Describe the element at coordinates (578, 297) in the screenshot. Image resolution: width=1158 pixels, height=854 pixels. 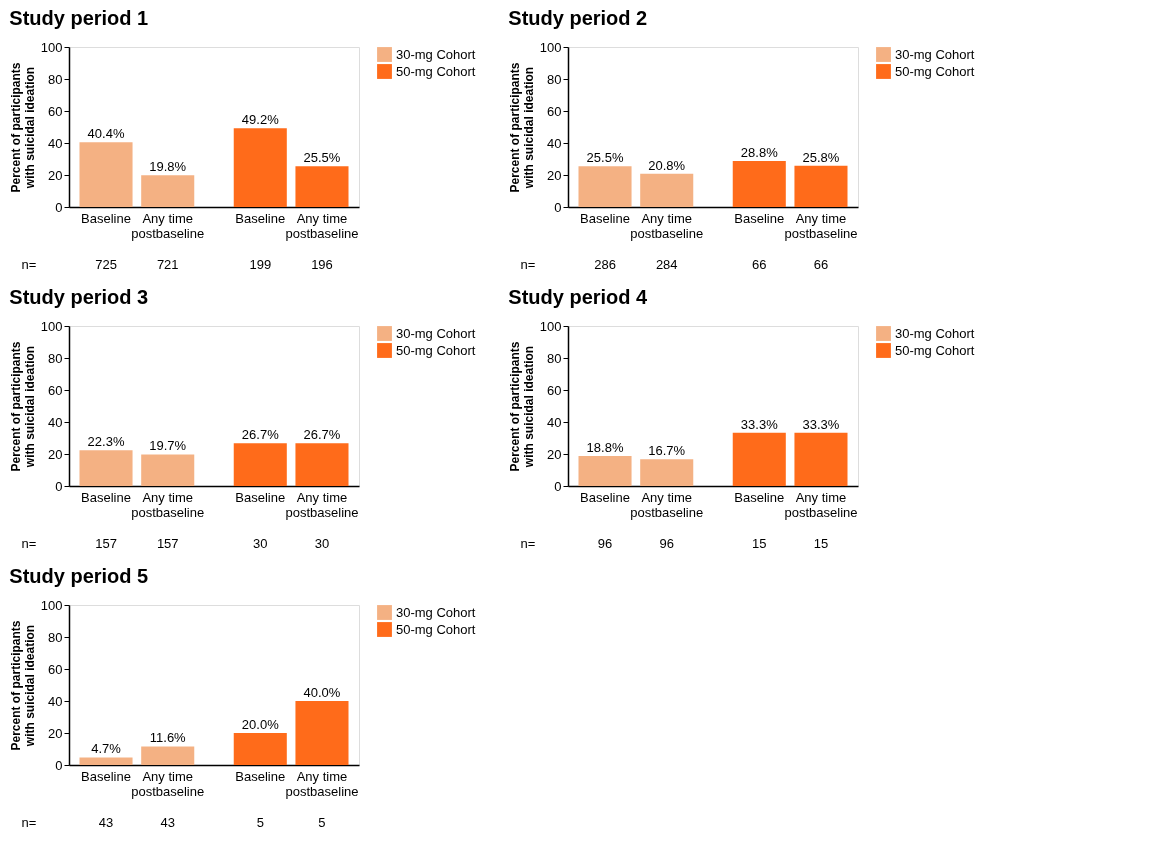
I see `chart-title: Study period 4` at that location.